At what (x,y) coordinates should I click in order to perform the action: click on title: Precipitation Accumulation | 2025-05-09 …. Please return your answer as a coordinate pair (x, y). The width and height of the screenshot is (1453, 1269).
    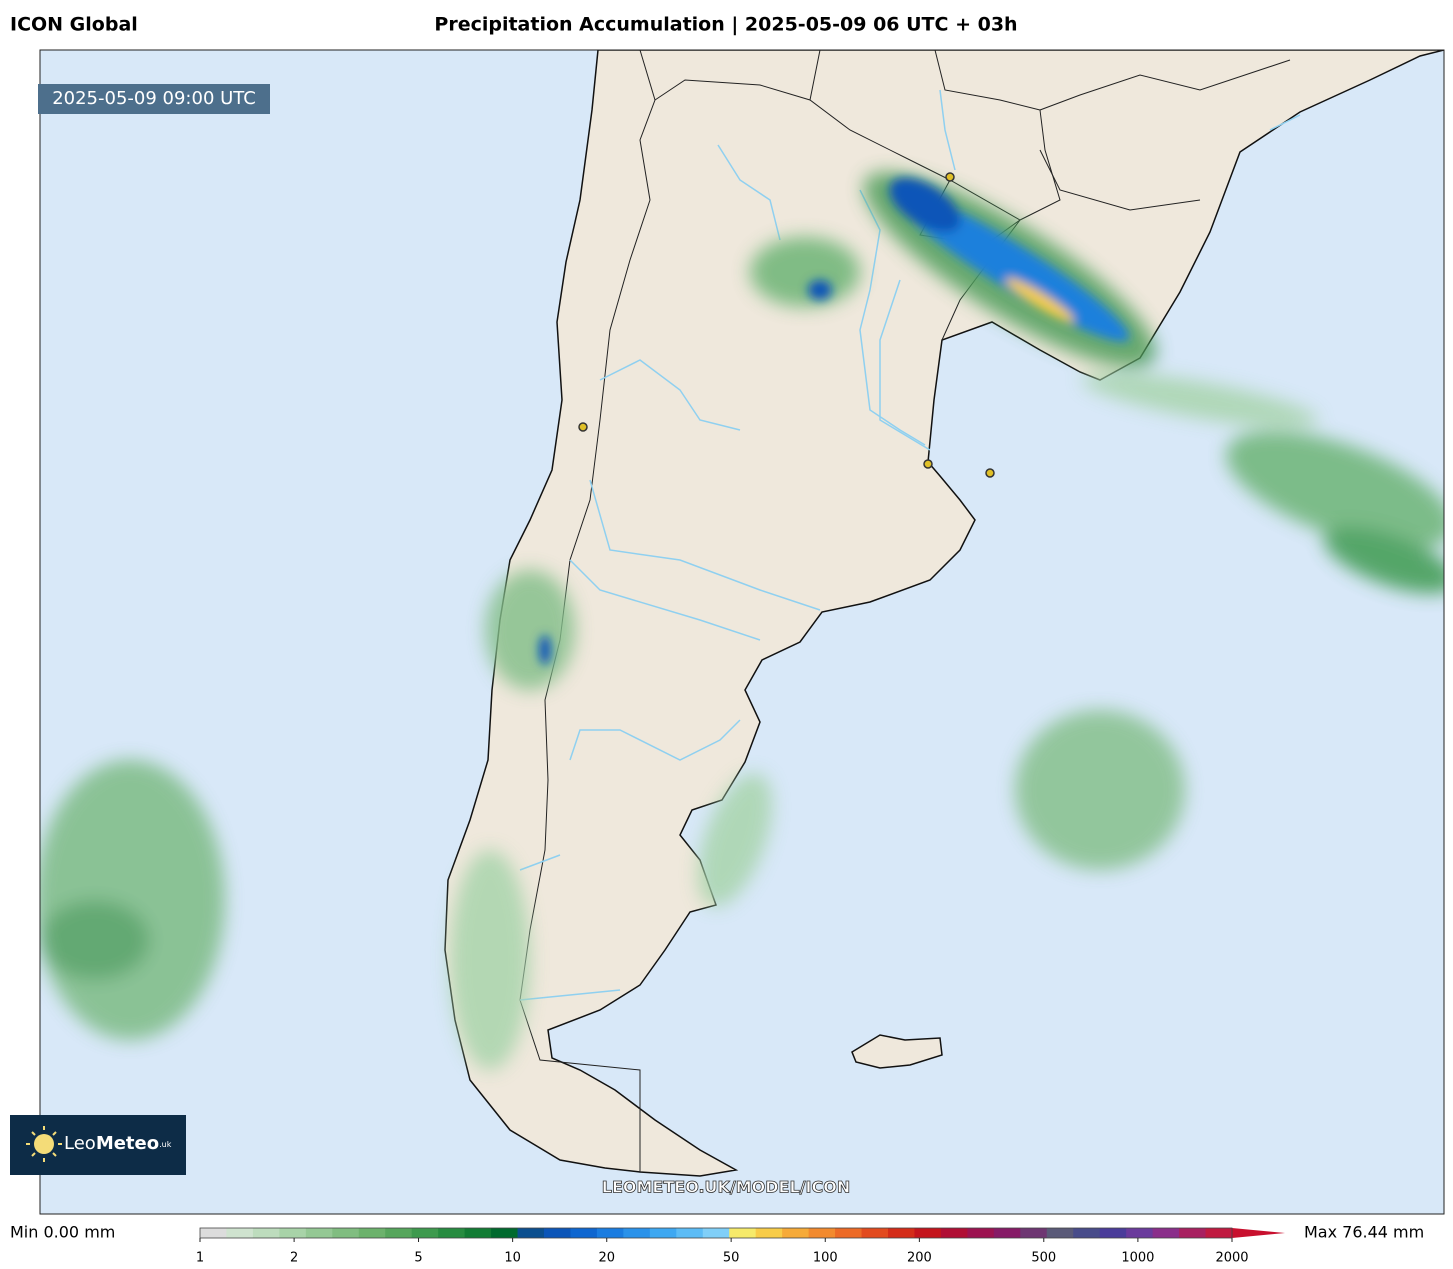
    Looking at the image, I should click on (725, 25).